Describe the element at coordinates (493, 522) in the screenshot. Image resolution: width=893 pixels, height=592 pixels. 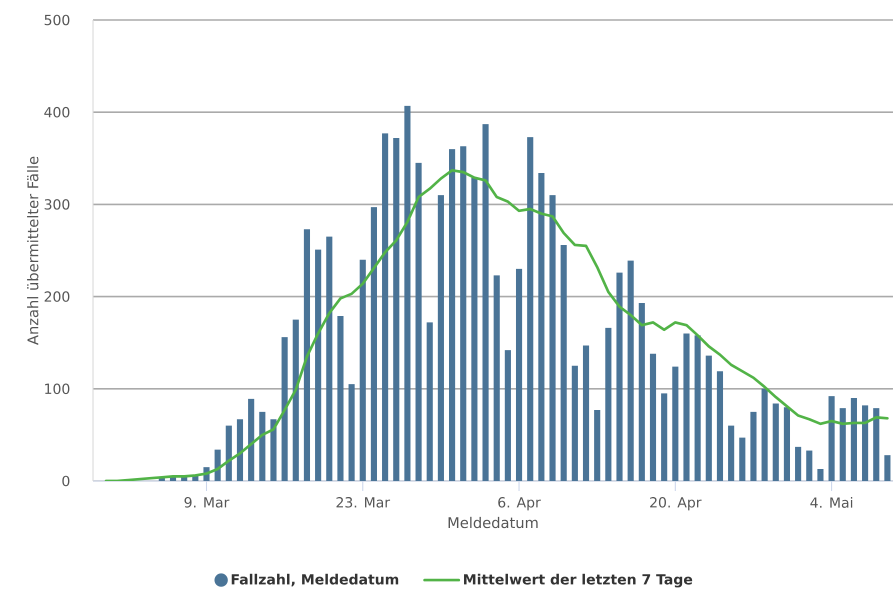
I see `x-axis-title: Meldedatum` at that location.